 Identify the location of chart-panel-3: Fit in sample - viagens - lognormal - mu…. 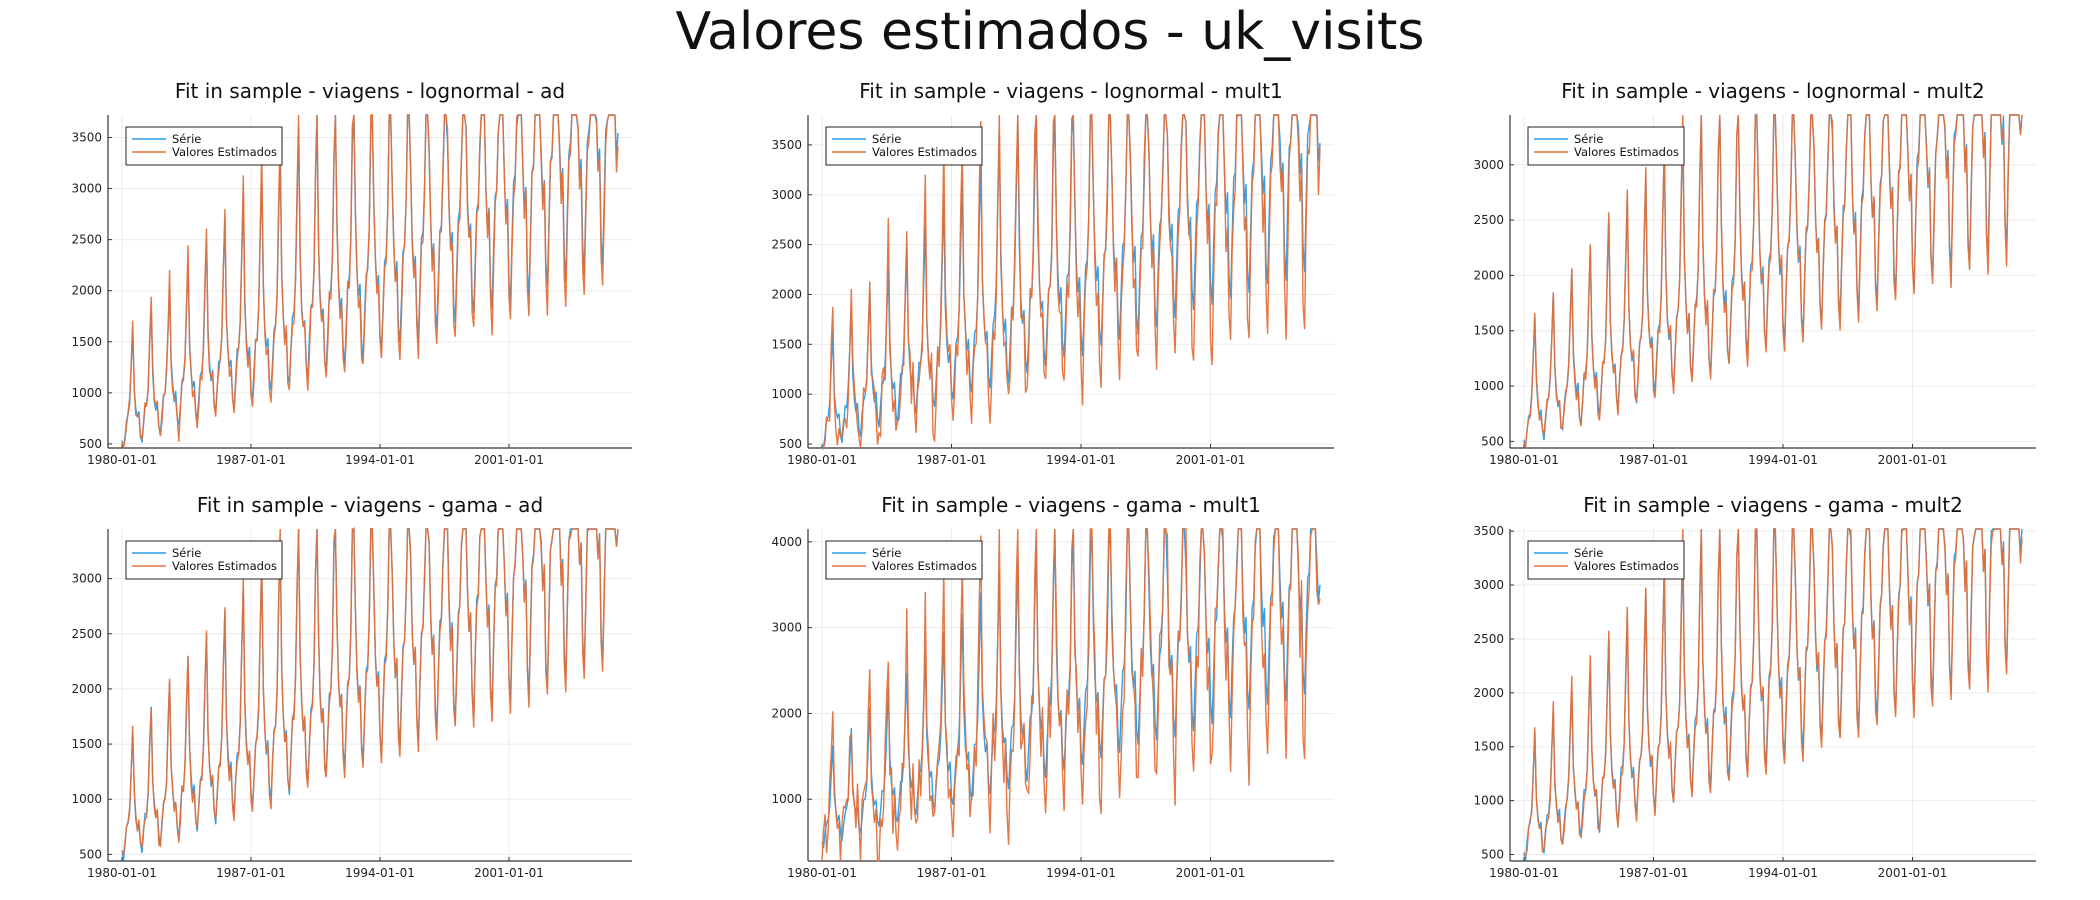
(1754, 273).